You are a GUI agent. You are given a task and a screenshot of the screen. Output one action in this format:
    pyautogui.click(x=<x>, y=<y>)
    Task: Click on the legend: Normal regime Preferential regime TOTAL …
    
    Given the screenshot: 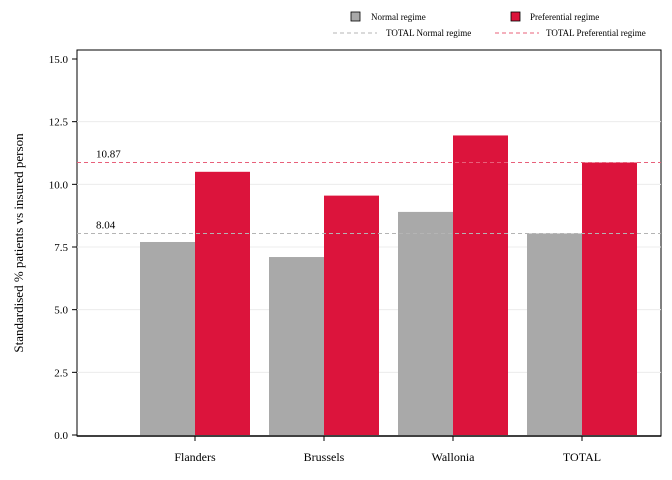 What is the action you would take?
    pyautogui.click(x=489, y=24)
    